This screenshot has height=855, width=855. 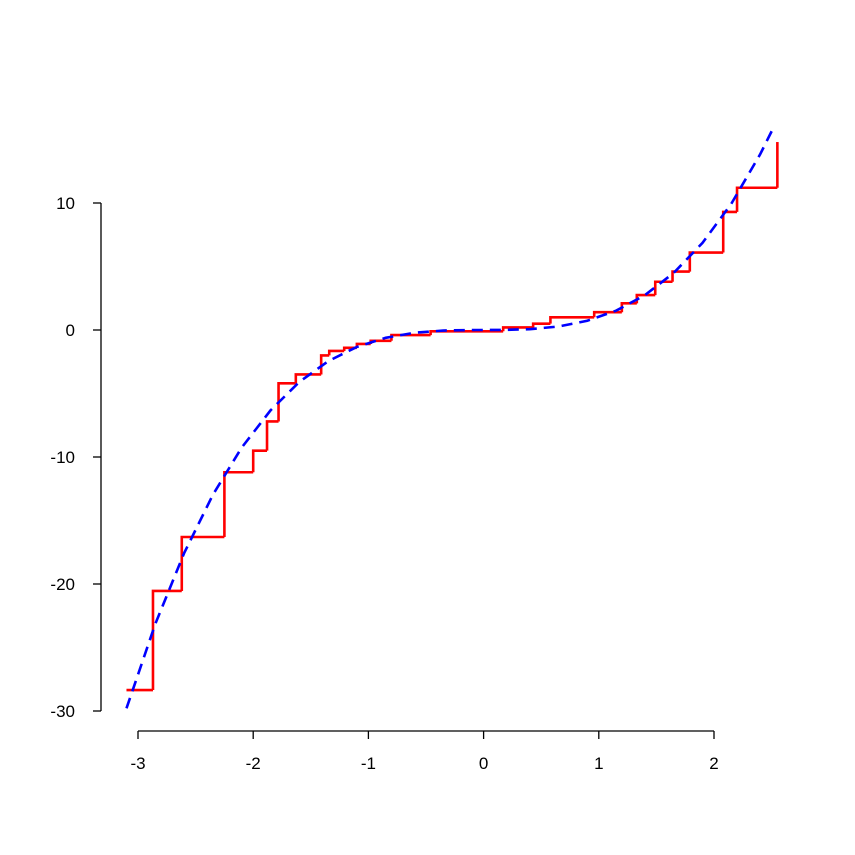 What do you see at coordinates (65, 203) in the screenshot?
I see `y-tick-label: 10` at bounding box center [65, 203].